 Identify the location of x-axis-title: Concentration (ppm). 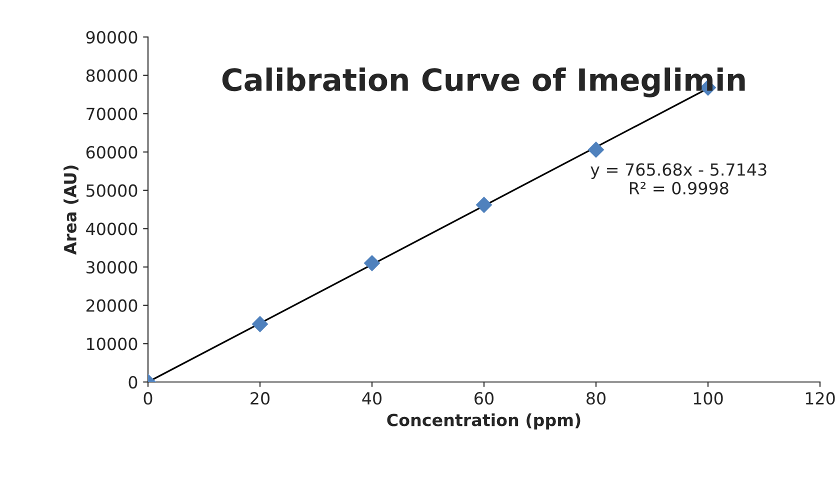
(483, 421).